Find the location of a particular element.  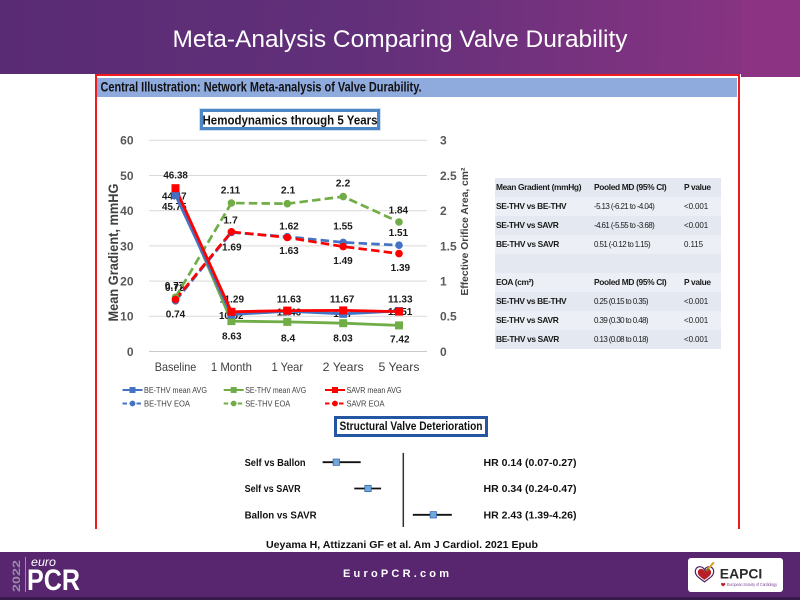

svg-text: 45.75 is located at coordinates (174, 207).